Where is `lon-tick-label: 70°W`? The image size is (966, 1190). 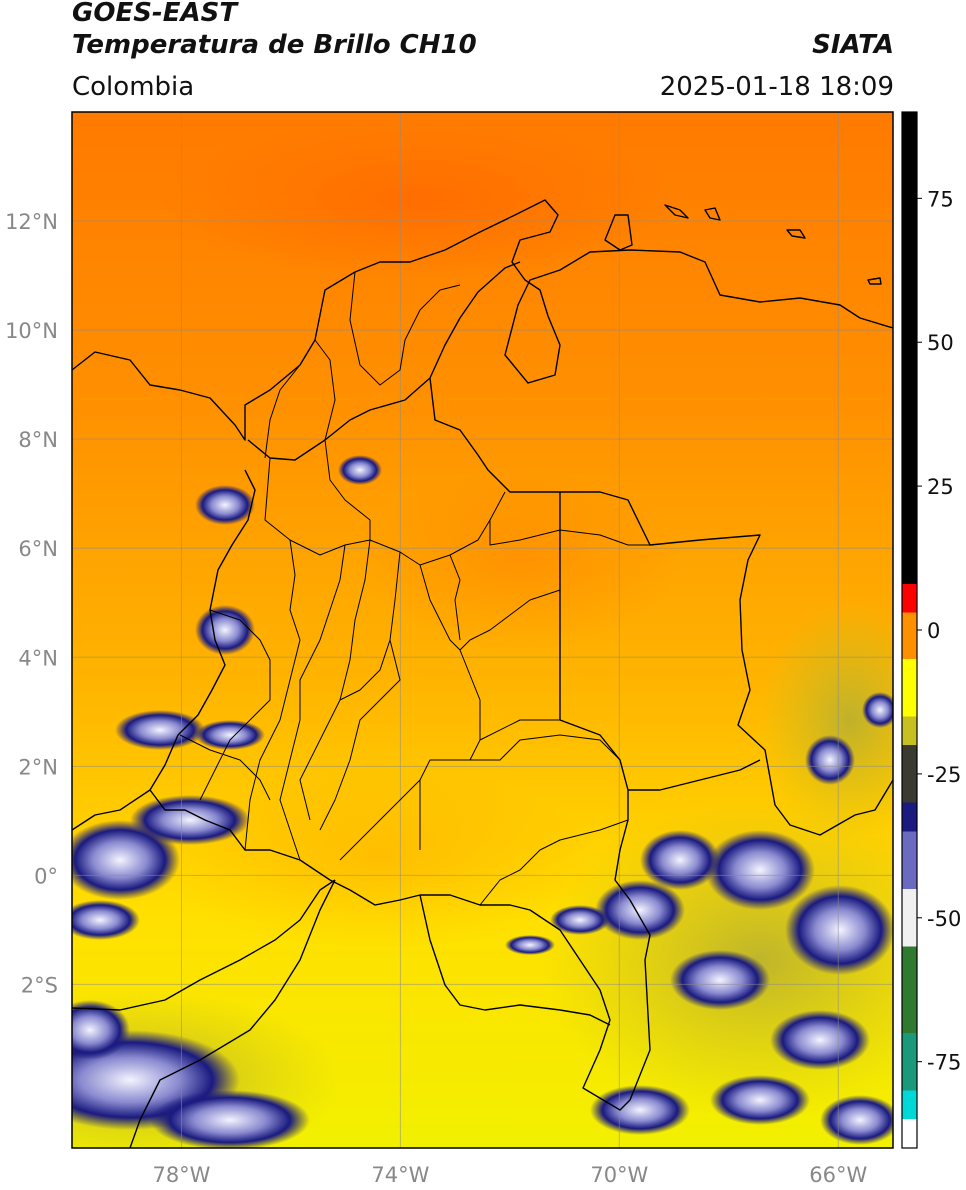 lon-tick-label: 70°W is located at coordinates (619, 1175).